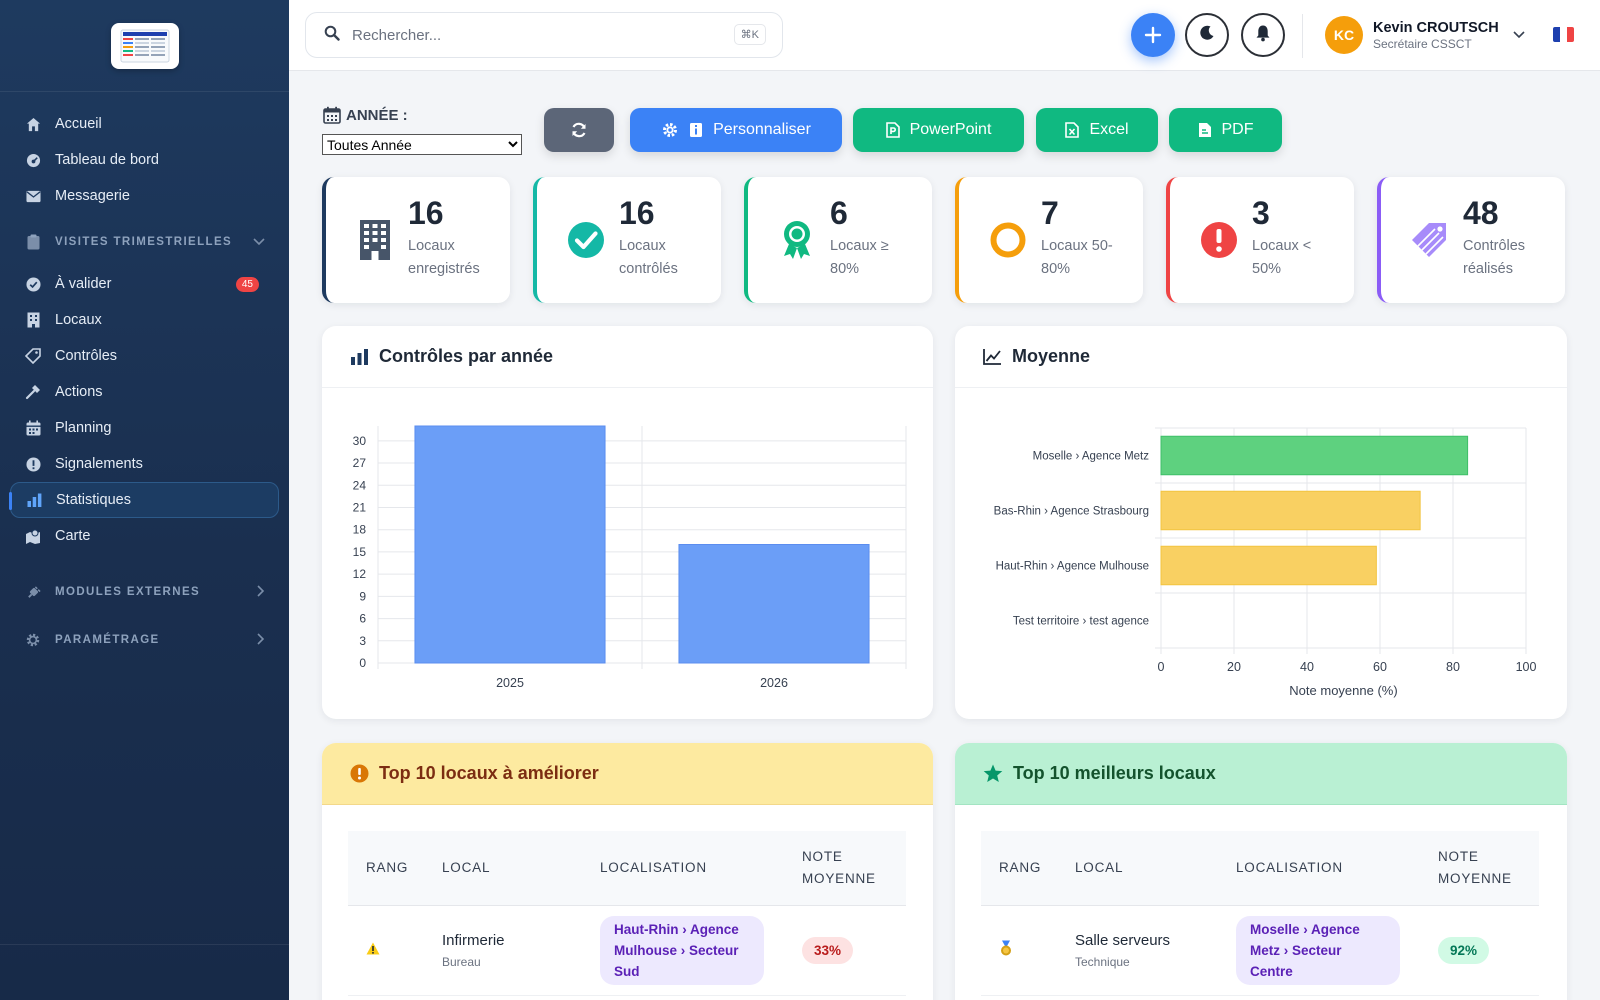 The height and width of the screenshot is (1000, 1600). Describe the element at coordinates (1263, 35) in the screenshot. I see `notifications-button` at that location.